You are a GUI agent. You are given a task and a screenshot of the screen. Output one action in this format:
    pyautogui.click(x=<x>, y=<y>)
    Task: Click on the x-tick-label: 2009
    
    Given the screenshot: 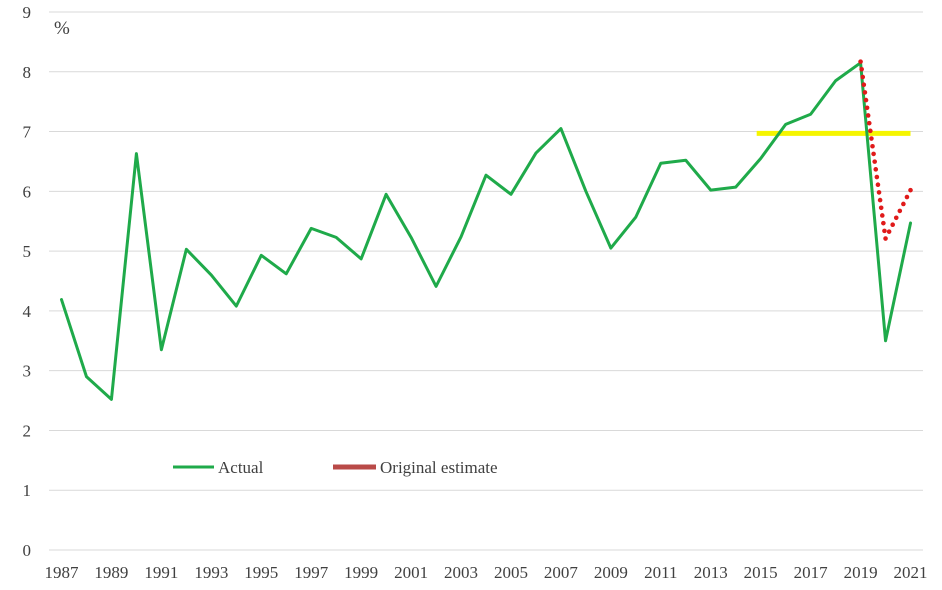 What is the action you would take?
    pyautogui.click(x=611, y=572)
    